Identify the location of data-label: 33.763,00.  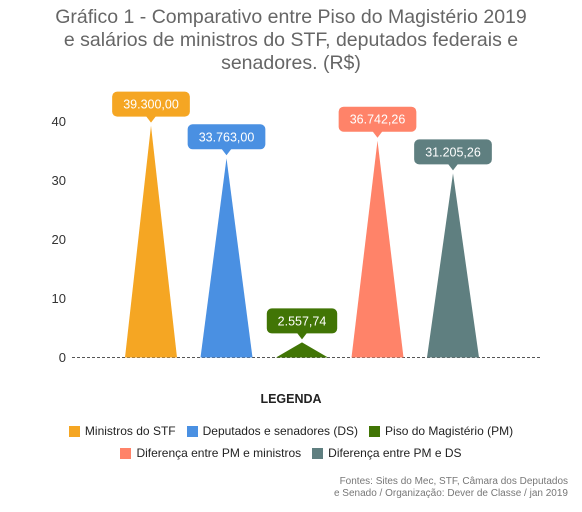
(227, 137).